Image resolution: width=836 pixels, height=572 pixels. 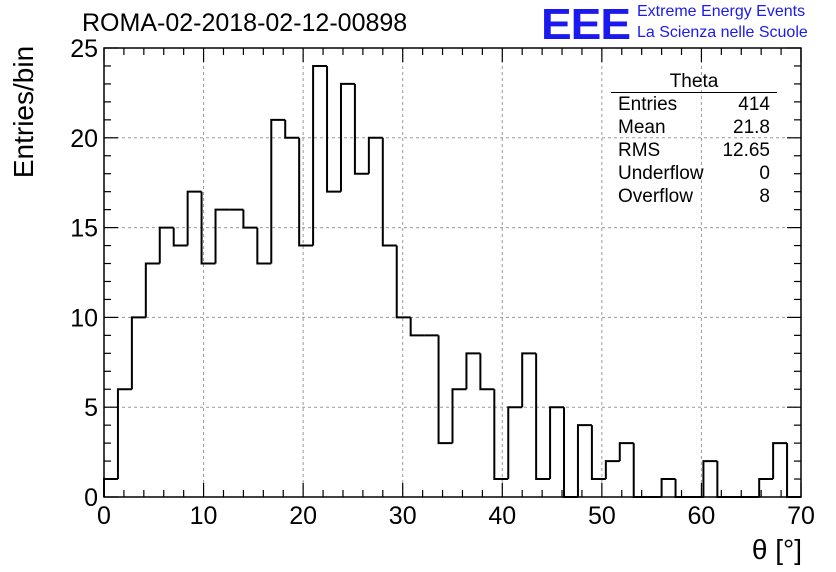 What do you see at coordinates (694, 82) in the screenshot?
I see `stats-title: Theta` at bounding box center [694, 82].